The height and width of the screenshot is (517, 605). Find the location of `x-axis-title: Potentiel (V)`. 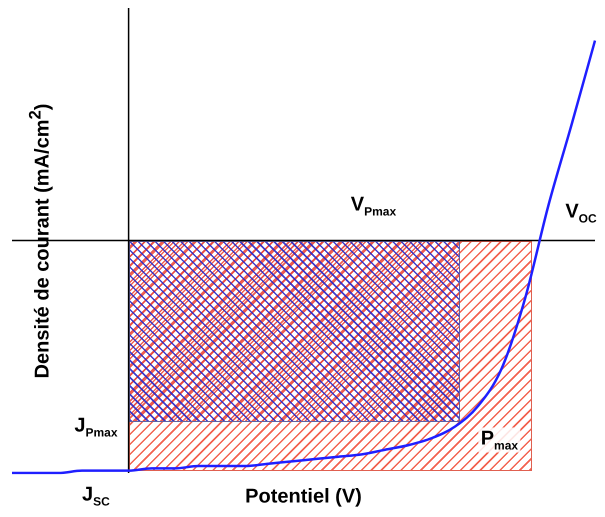

x-axis-title: Potentiel (V) is located at coordinates (303, 497).